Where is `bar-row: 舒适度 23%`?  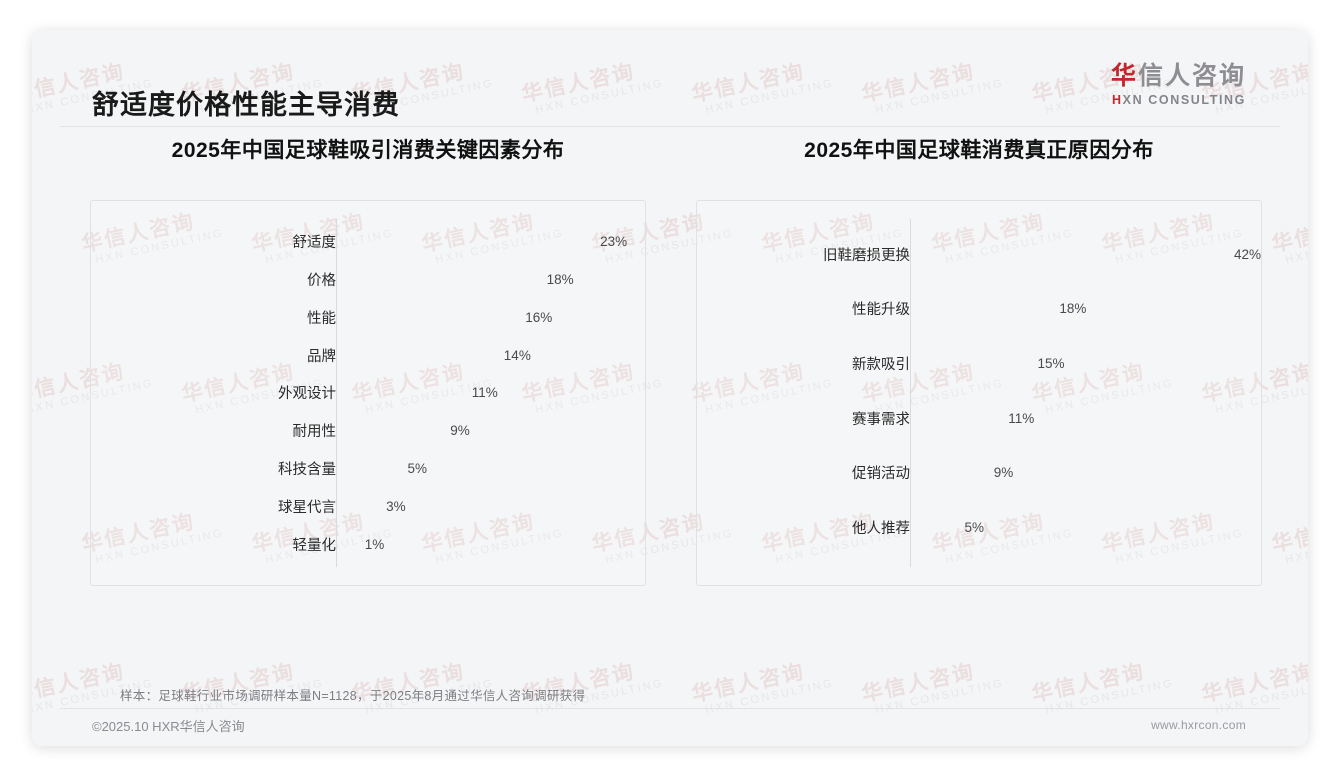
bar-row: 舒适度 23% is located at coordinates (368, 242).